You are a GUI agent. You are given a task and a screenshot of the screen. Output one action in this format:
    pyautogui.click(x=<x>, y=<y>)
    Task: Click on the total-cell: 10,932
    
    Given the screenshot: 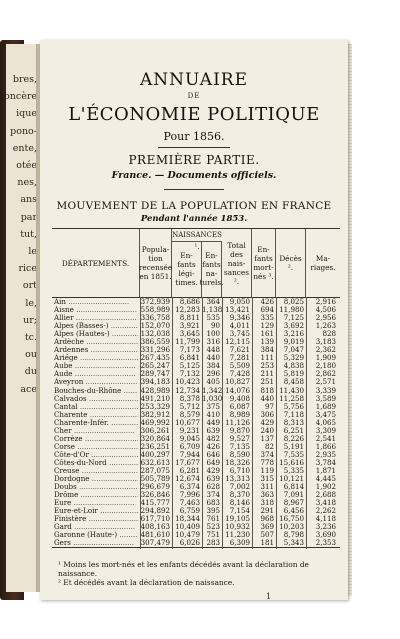 What is the action you would take?
    pyautogui.click(x=237, y=527)
    